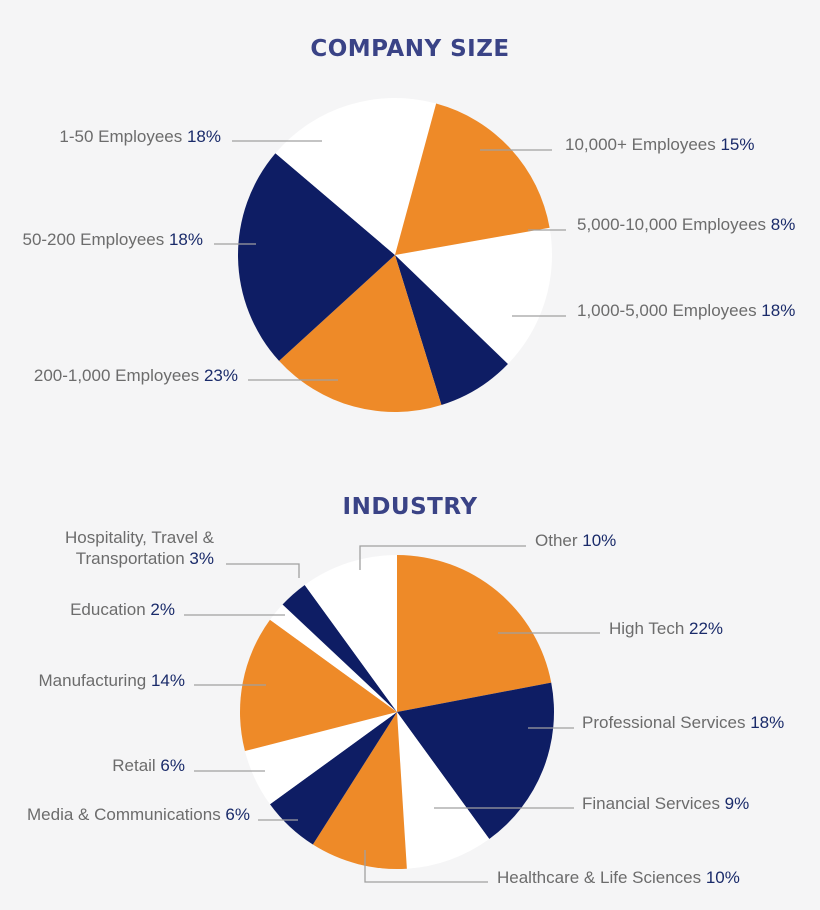 Image resolution: width=820 pixels, height=910 pixels. Describe the element at coordinates (148, 765) in the screenshot. I see `slice-label-retail: Retail 6%` at that location.